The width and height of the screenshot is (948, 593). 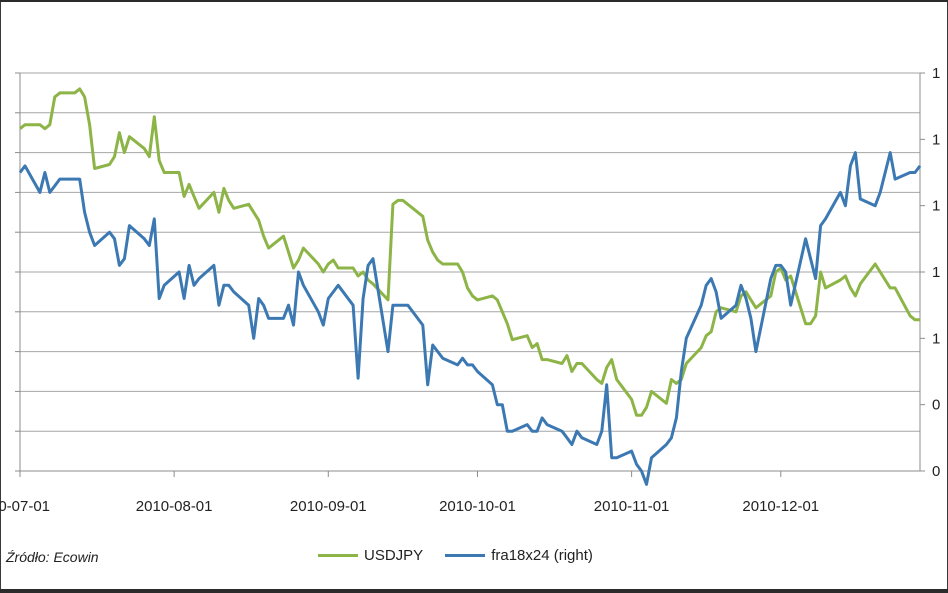 What do you see at coordinates (338, 555) in the screenshot?
I see `legend-swatch-usdjpy` at bounding box center [338, 555].